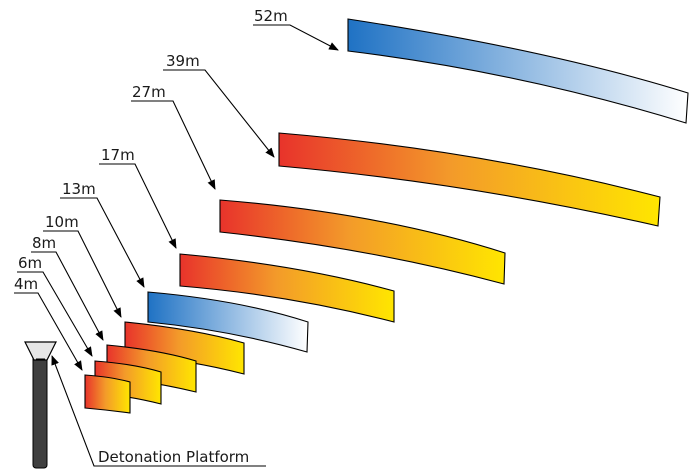  I want to click on band-27m, so click(362, 242).